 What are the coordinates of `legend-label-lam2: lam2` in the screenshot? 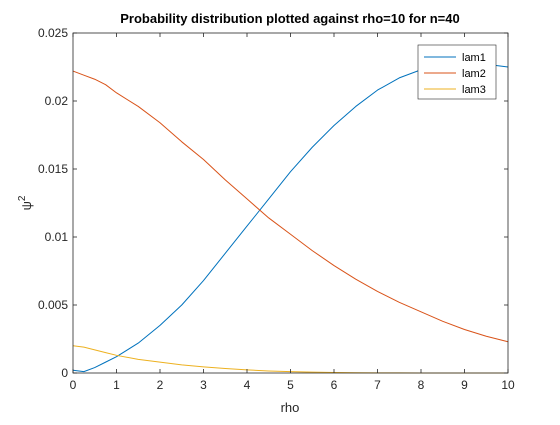 It's located at (474, 74).